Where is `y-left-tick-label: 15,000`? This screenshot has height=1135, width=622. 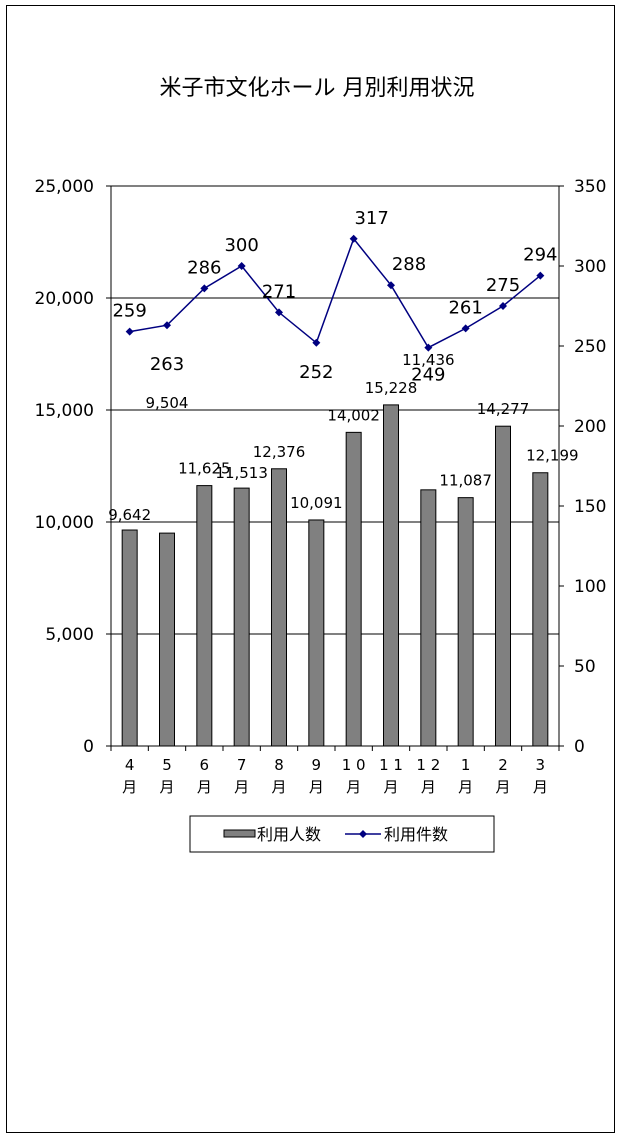 y-left-tick-label: 15,000 is located at coordinates (64, 411).